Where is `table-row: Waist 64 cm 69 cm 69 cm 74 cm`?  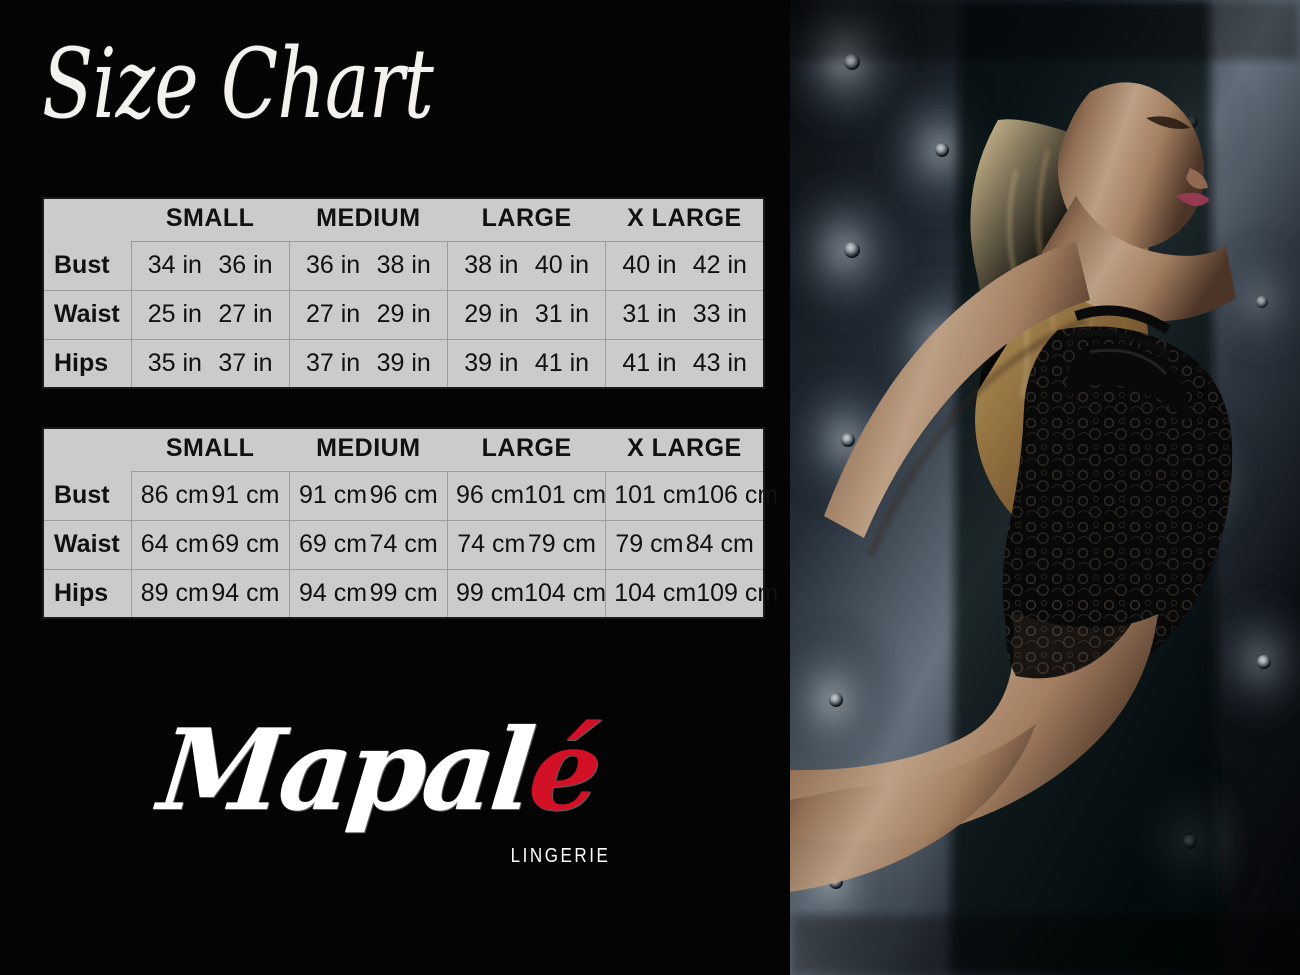
table-row: Waist 64 cm 69 cm 69 cm 74 cm is located at coordinates (403, 545).